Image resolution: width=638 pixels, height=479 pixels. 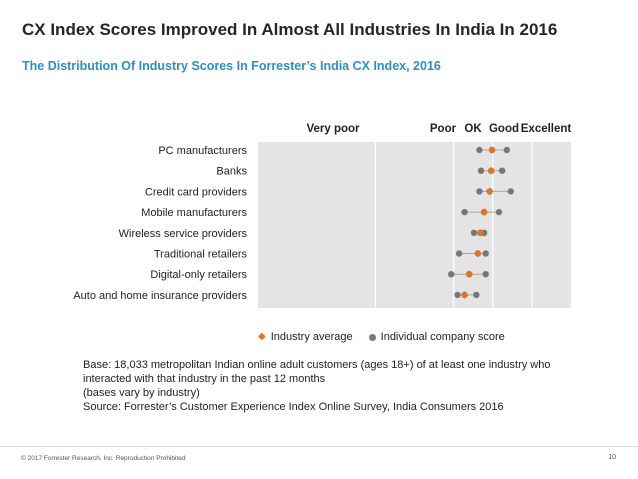 What do you see at coordinates (546, 129) in the screenshot?
I see `band-label: Excellent` at bounding box center [546, 129].